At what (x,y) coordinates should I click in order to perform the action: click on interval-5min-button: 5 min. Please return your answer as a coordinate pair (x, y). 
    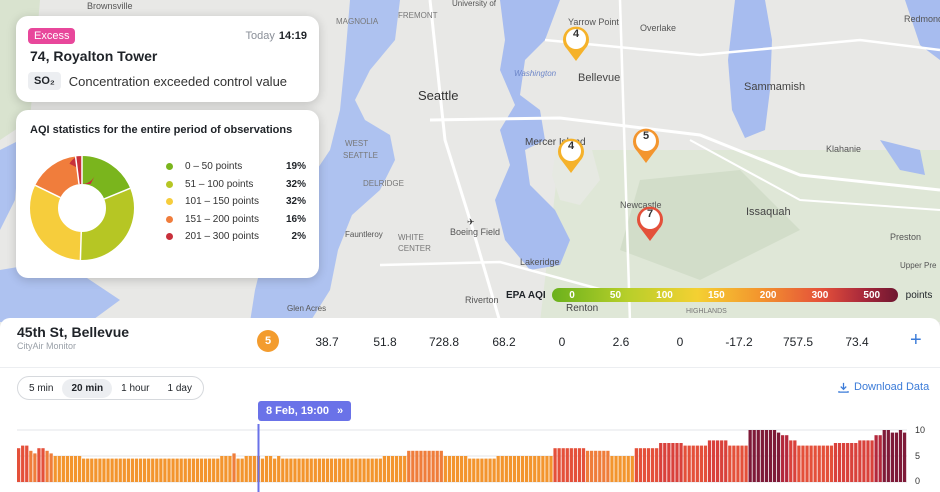
    Looking at the image, I should click on (41, 388).